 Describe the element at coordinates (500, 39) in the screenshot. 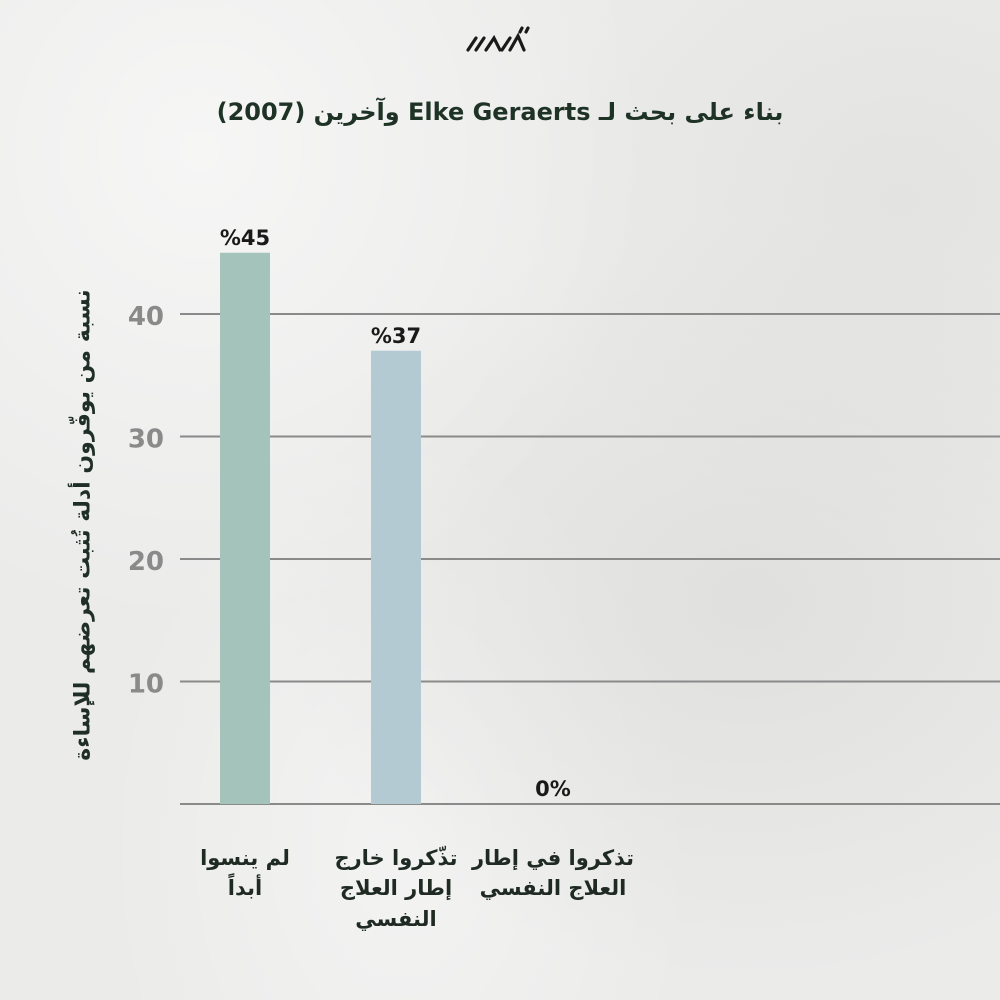

I see `brand-logo` at that location.